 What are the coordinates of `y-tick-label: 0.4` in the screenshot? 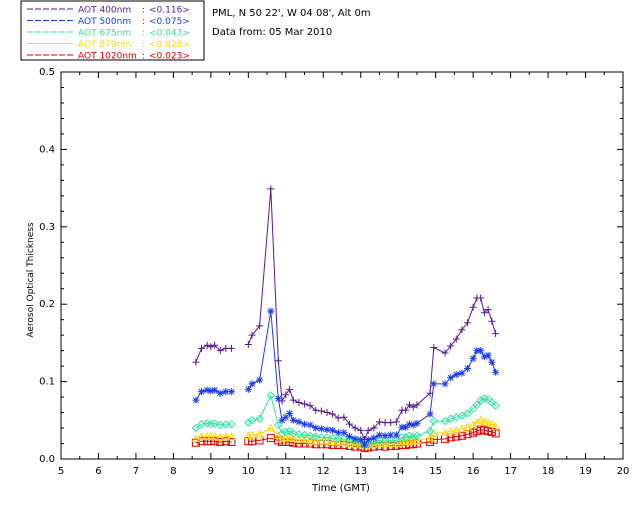 It's located at (47, 149).